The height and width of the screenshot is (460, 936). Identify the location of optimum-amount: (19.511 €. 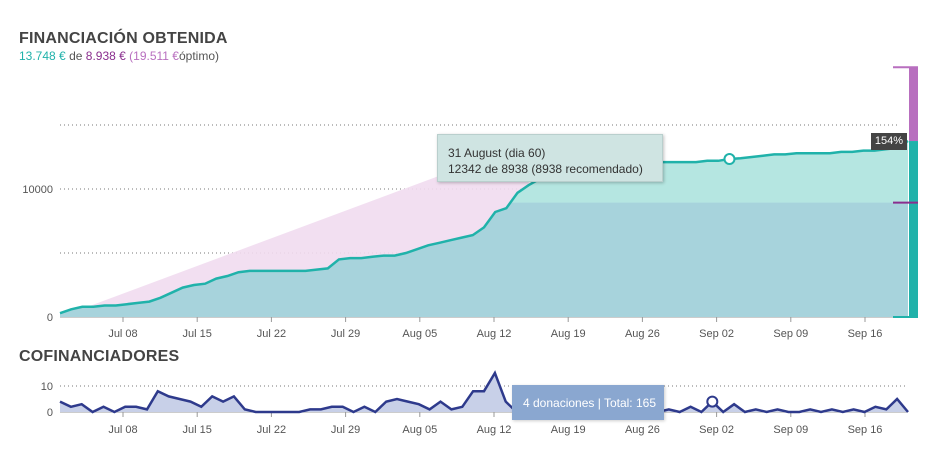
(154, 56).